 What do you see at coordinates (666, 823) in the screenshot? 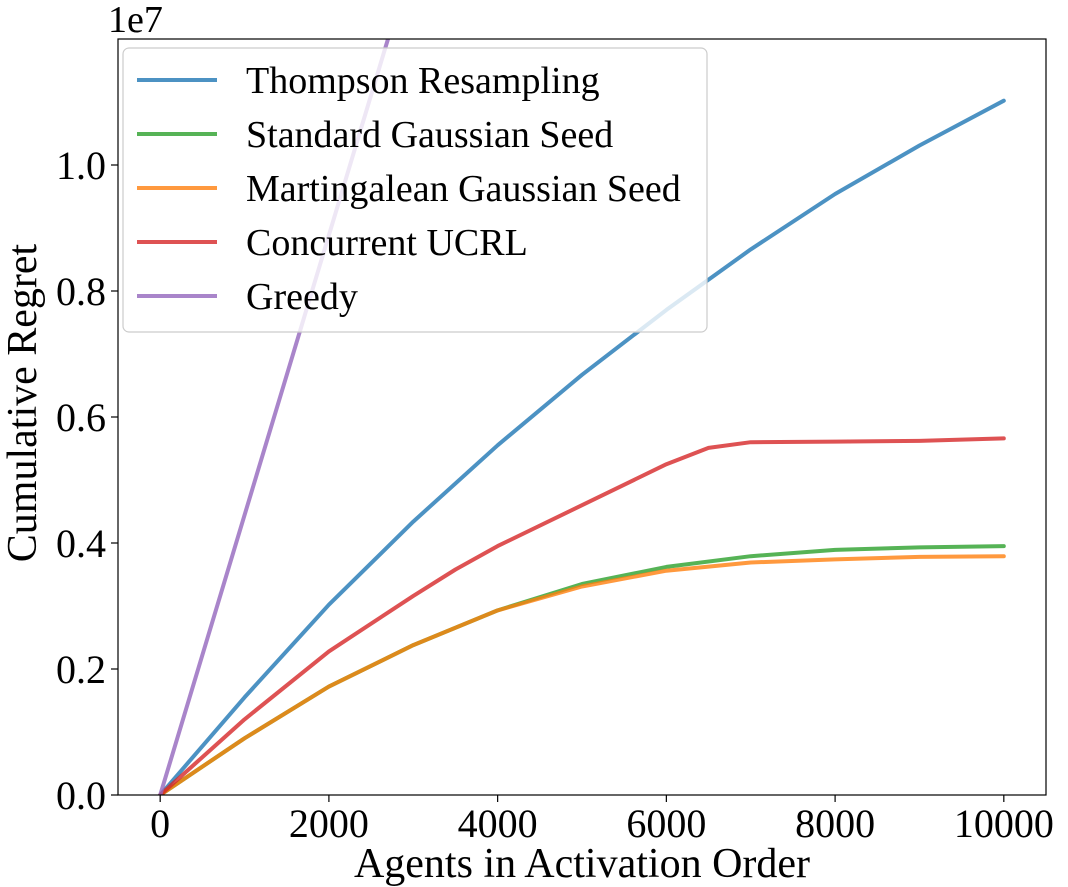
I see `x-tick-label: 6000` at bounding box center [666, 823].